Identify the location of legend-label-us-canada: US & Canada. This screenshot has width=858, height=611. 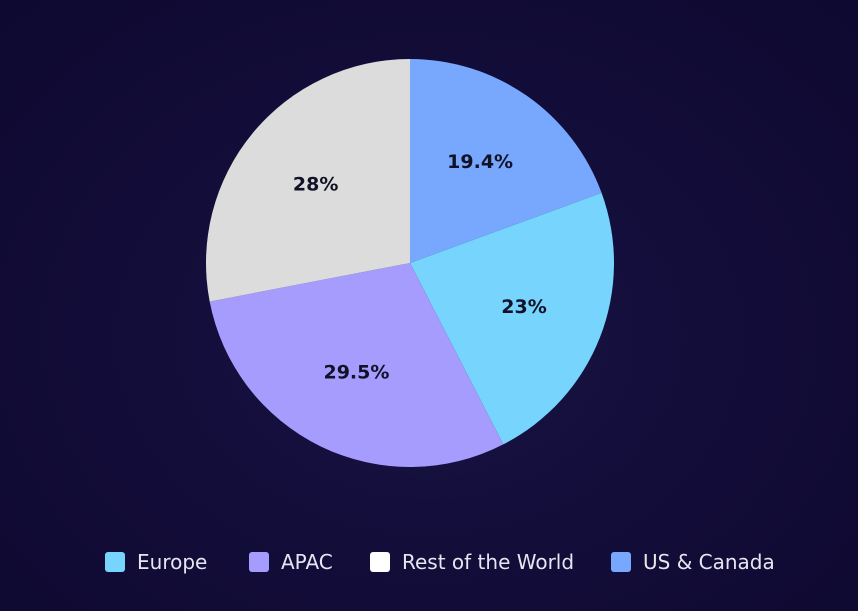
(709, 562).